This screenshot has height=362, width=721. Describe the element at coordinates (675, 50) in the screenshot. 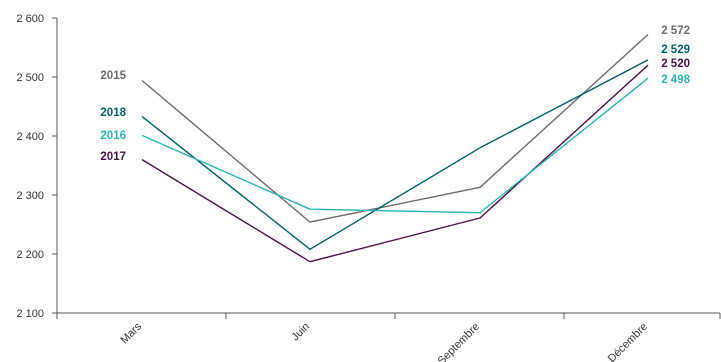

I see `series-end-value-label: 2 529` at that location.